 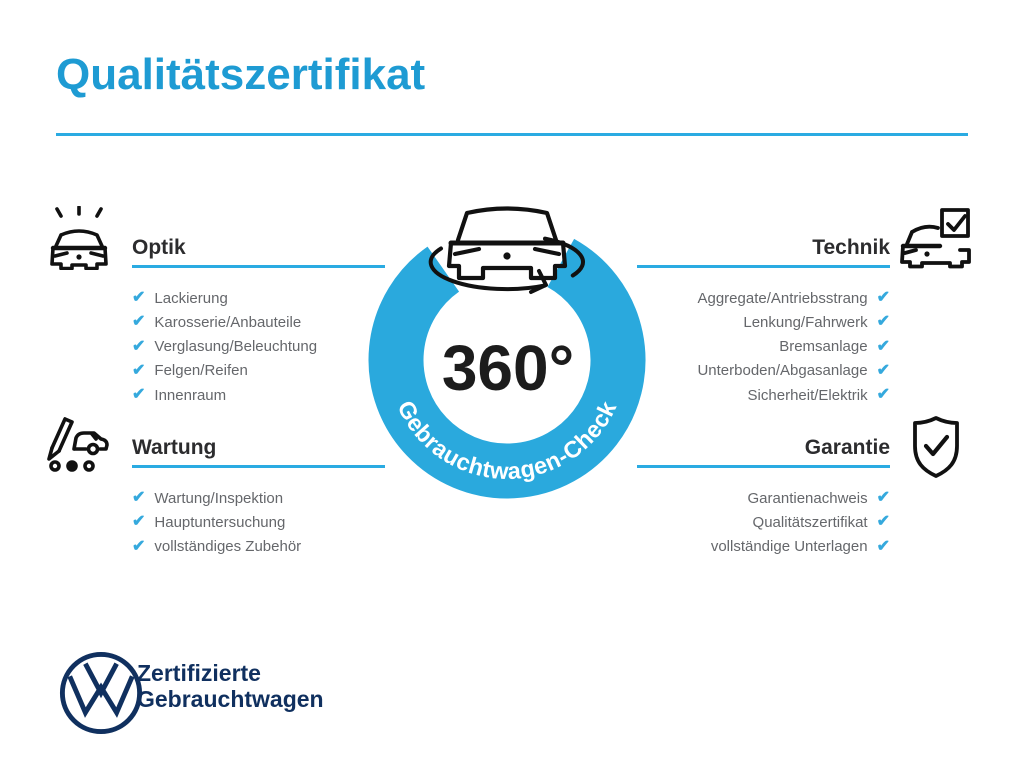 I want to click on checklist-item: ✔ Hauptuntersuchung, so click(x=216, y=522).